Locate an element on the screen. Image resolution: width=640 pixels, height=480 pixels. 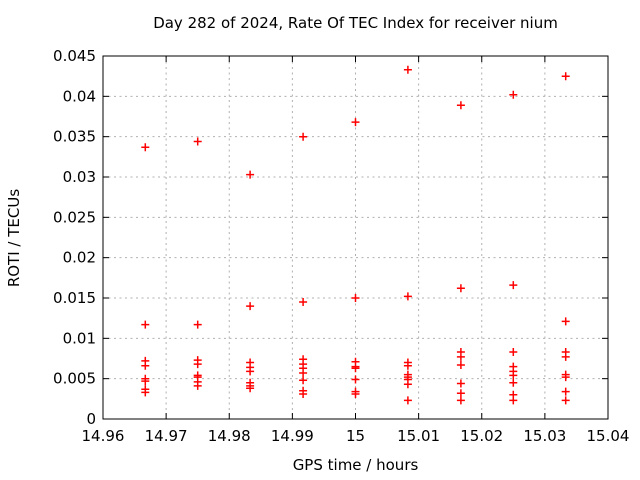
y-axis-label: ROTI / TECUs is located at coordinates (14, 238).